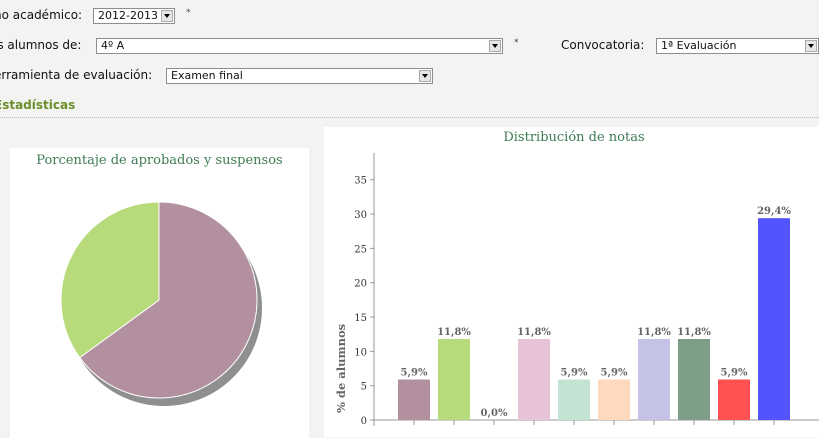  Describe the element at coordinates (494, 413) in the screenshot. I see `bar-value-label: 0,0%` at that location.